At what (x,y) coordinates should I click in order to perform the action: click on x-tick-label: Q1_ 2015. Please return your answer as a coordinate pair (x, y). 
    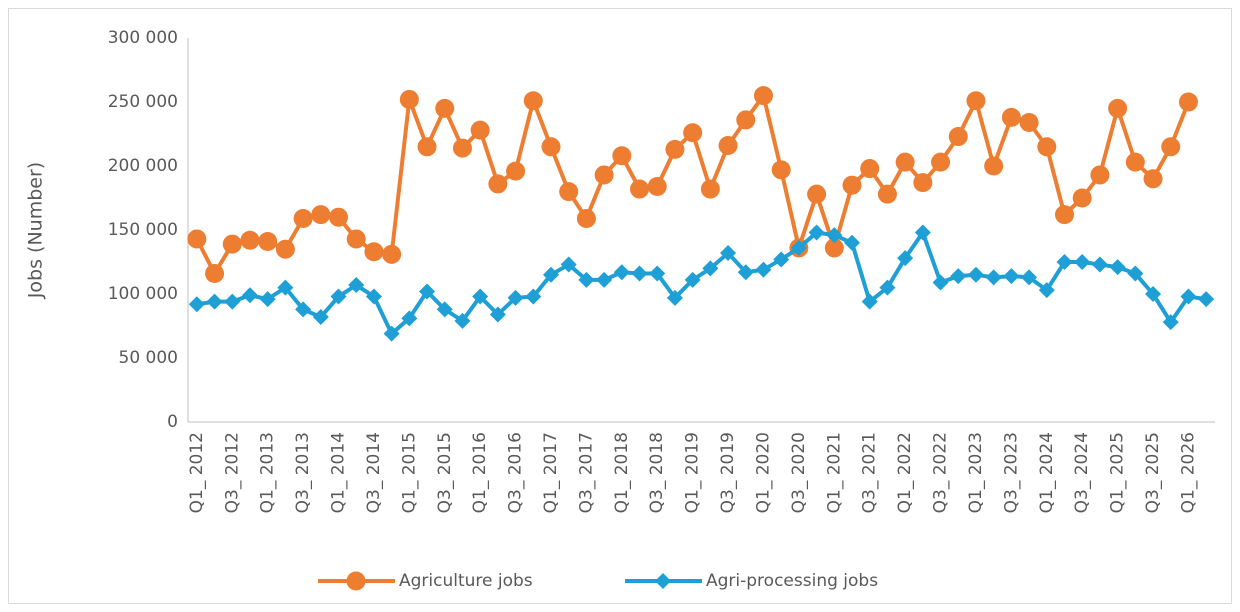
    Looking at the image, I should click on (409, 472).